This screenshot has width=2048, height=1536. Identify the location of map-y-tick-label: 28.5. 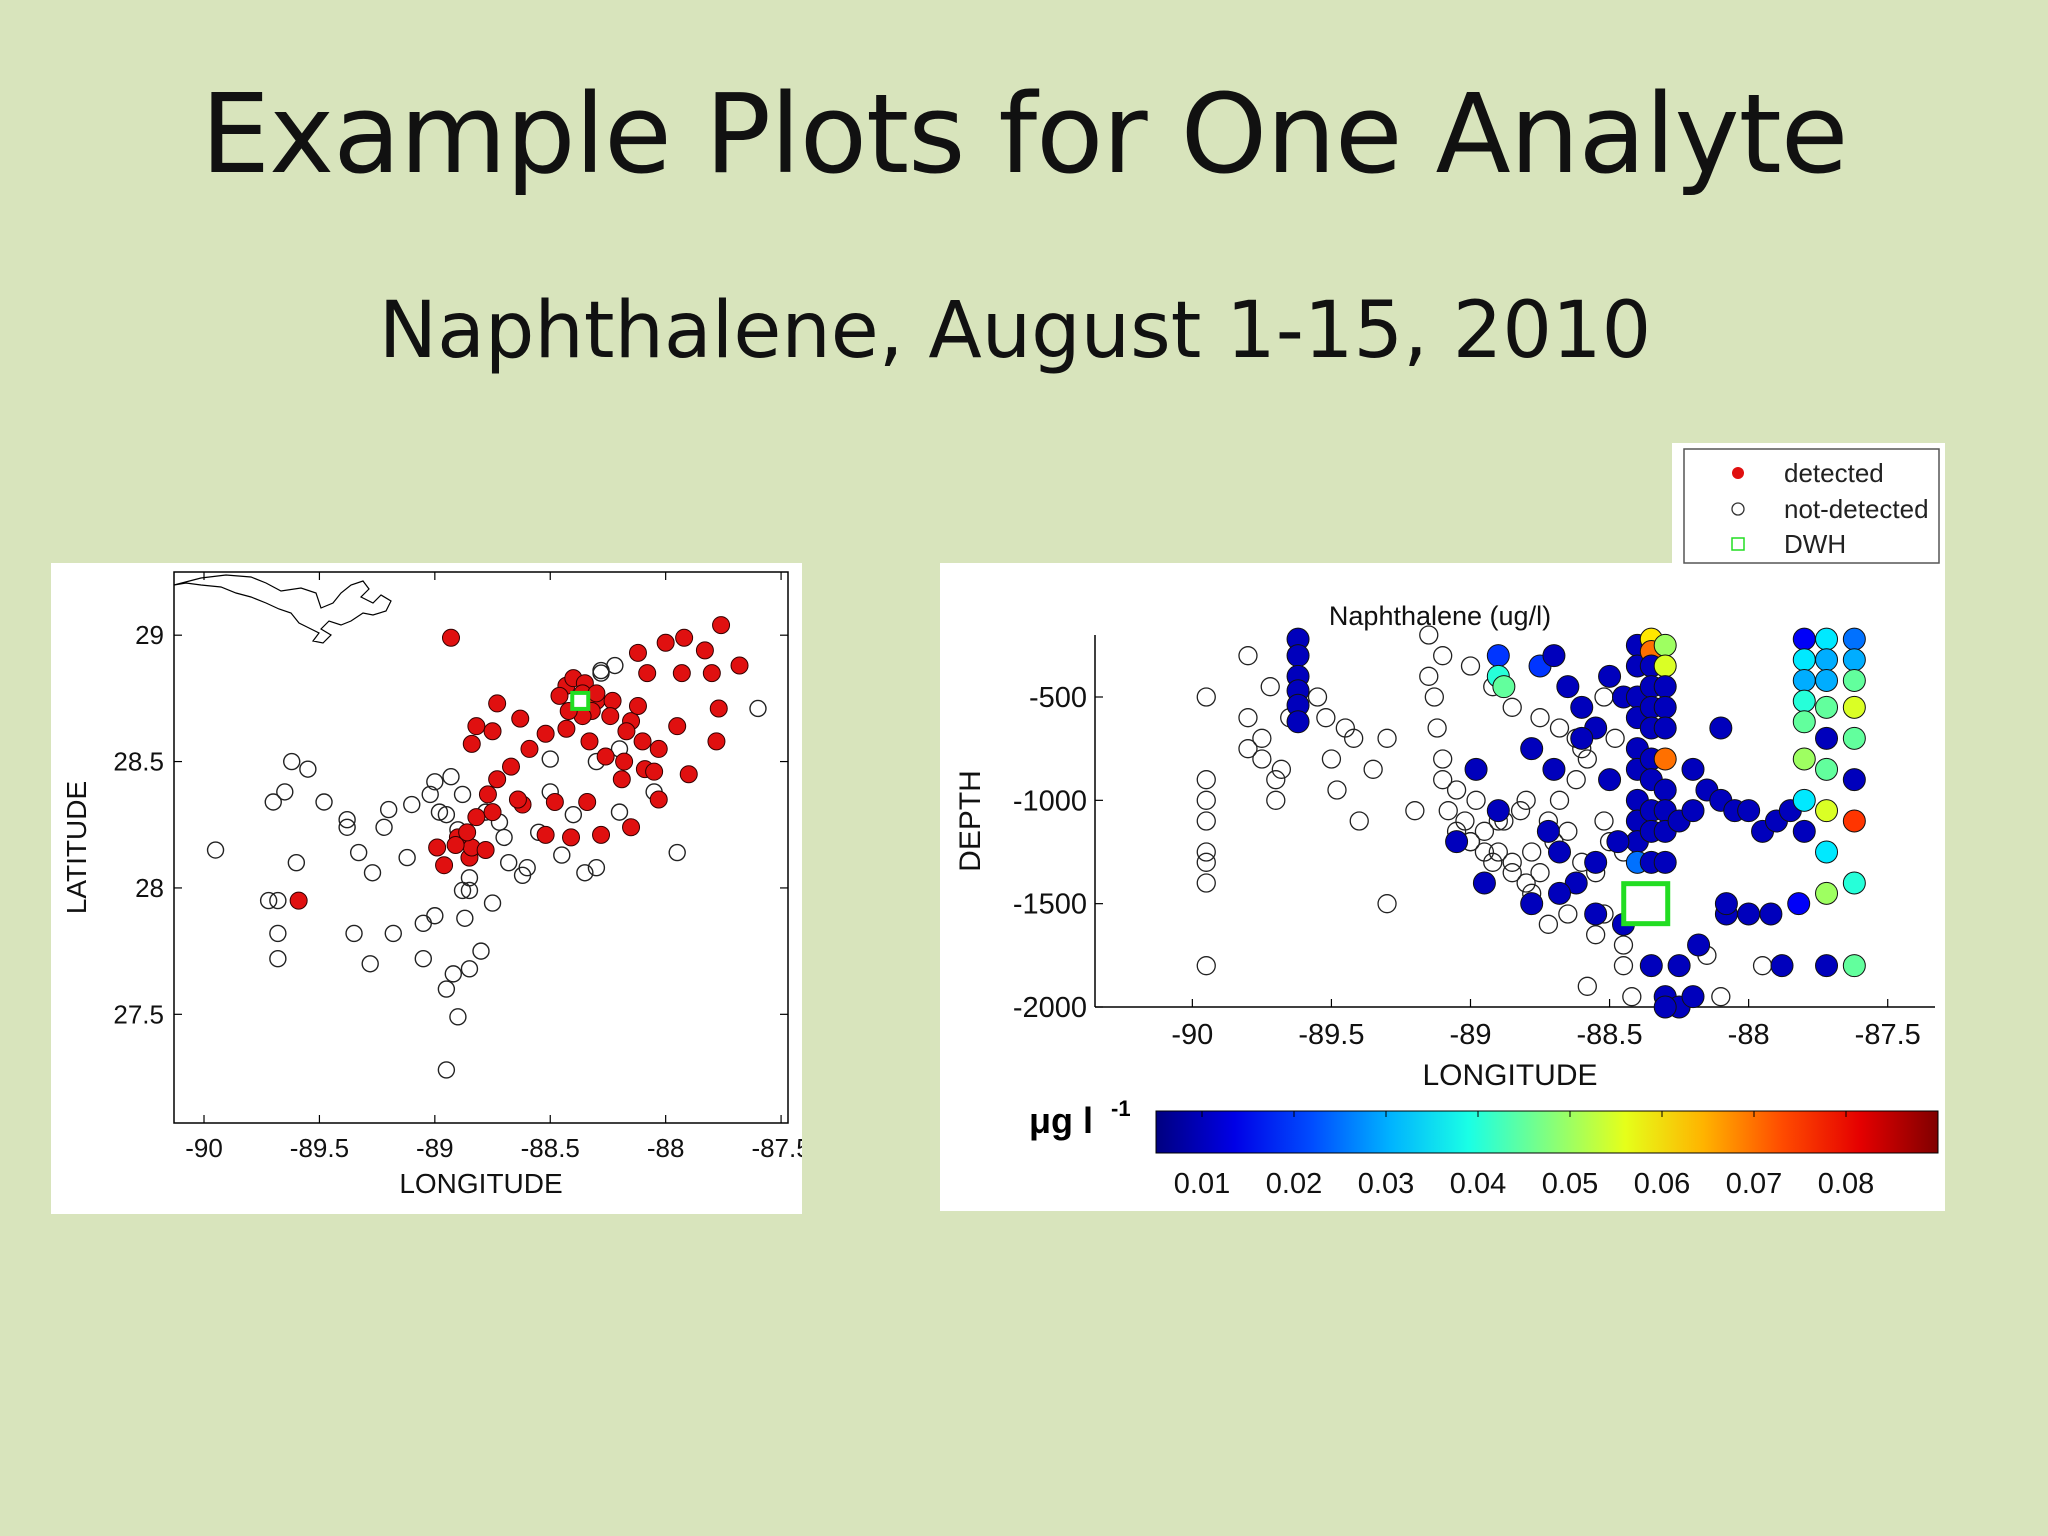
(138, 762).